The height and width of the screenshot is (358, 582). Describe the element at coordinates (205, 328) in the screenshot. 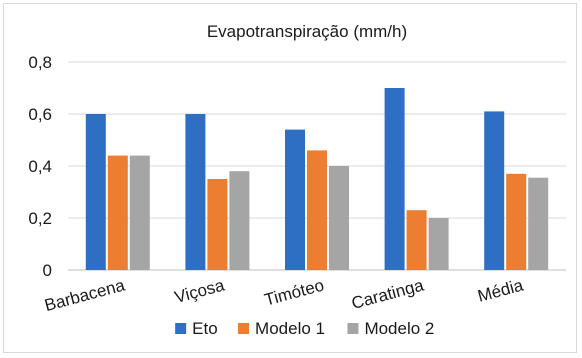

I see `legend-label: Eto` at that location.